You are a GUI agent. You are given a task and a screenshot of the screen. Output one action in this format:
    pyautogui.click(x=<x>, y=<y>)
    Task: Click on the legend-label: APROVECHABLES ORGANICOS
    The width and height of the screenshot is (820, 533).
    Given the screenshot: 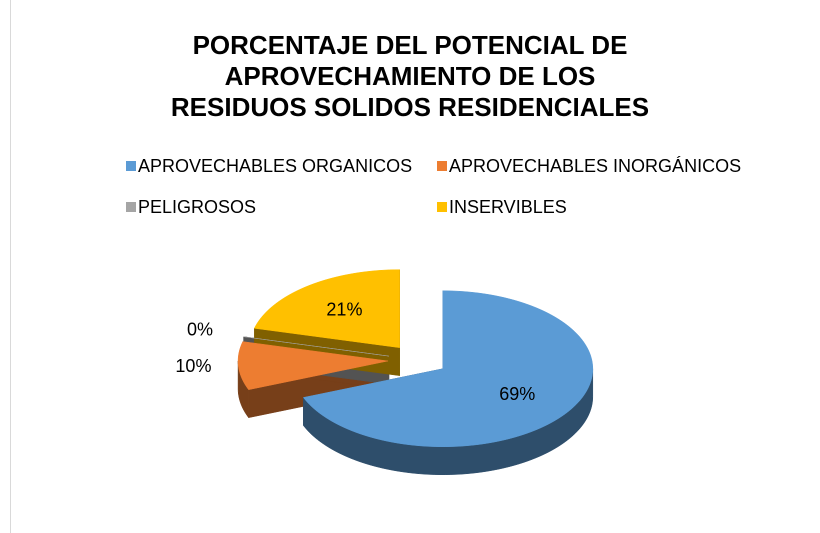 What is the action you would take?
    pyautogui.click(x=275, y=166)
    